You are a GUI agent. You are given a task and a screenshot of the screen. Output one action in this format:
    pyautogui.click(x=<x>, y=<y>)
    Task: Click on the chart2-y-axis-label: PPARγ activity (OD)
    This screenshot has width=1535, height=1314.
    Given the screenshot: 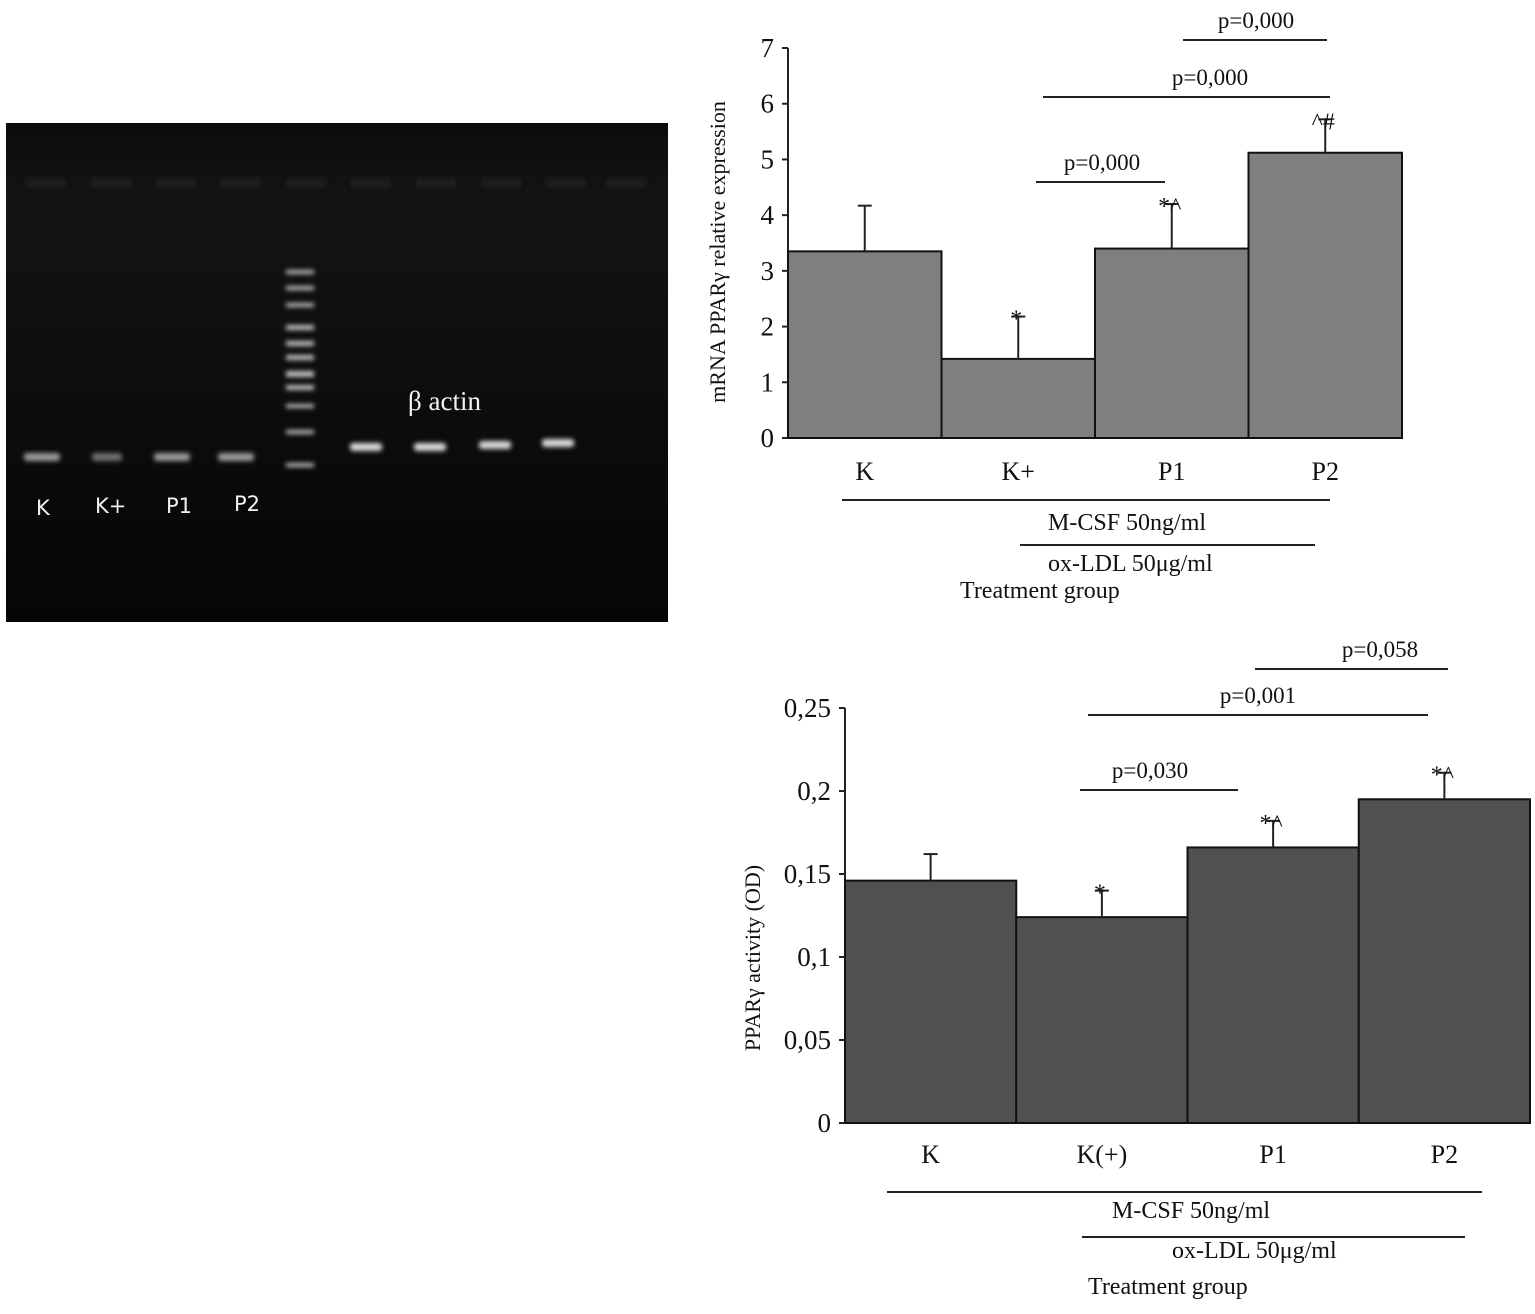 What is the action you would take?
    pyautogui.click(x=752, y=958)
    